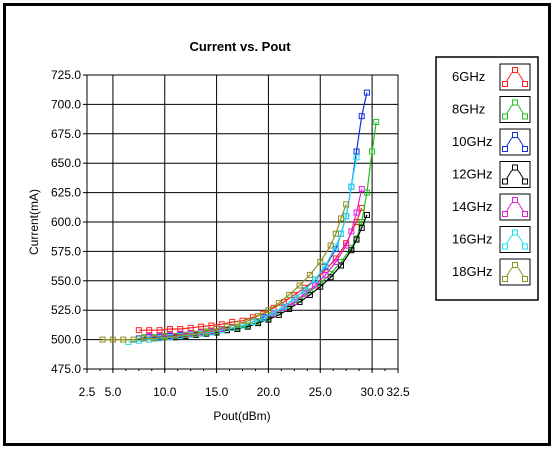 This screenshot has width=558, height=449. I want to click on x-tick-label: 5.0, so click(113, 392).